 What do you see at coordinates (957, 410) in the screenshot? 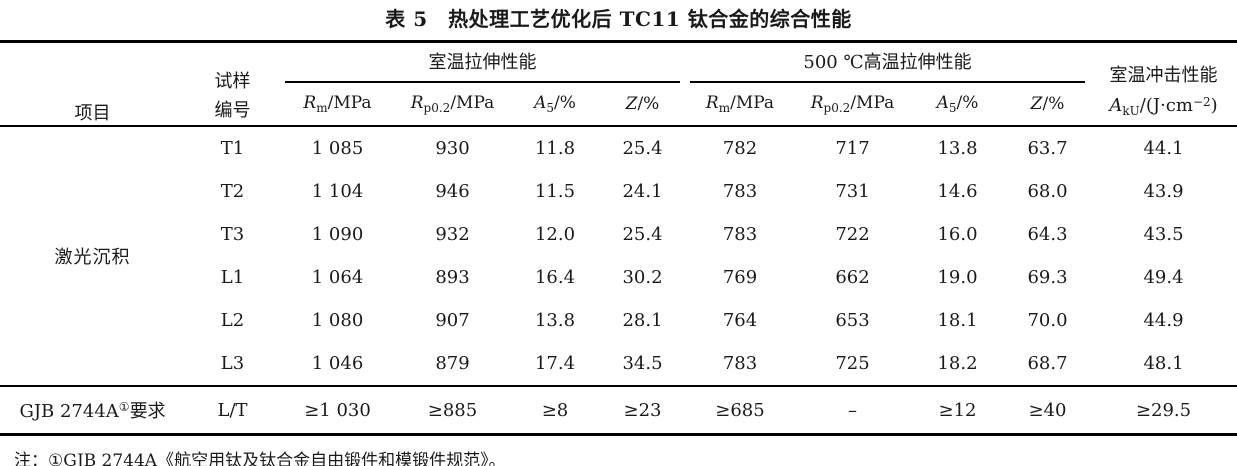
I see `value-cell: ≥12` at bounding box center [957, 410].